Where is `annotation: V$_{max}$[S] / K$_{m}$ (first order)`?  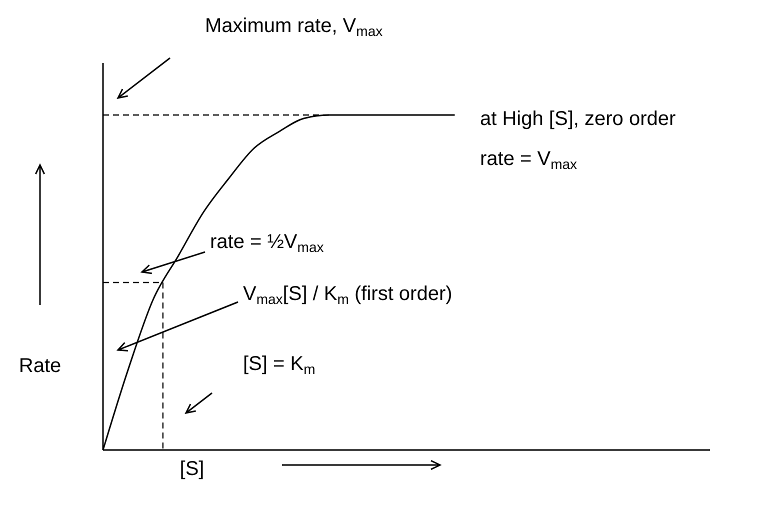
annotation: V$_{max}$[S] / K$_{m}$ (first order) is located at coordinates (347, 295).